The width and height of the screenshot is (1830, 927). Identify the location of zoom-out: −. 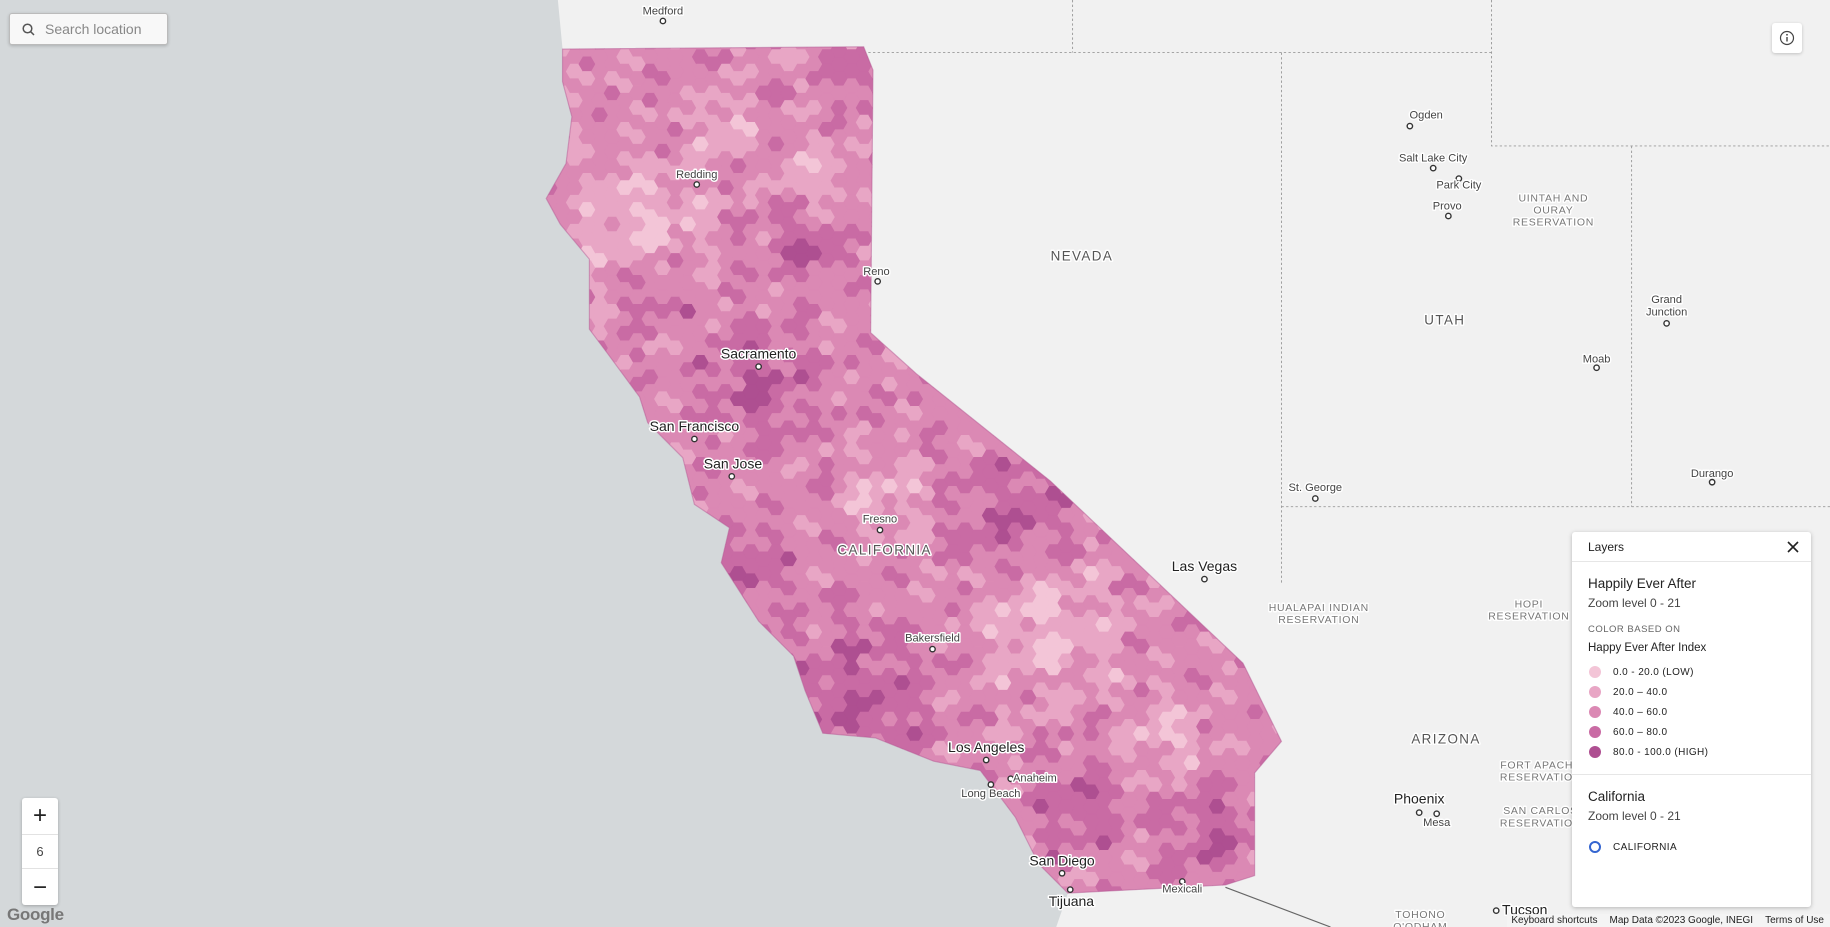
(39, 887).